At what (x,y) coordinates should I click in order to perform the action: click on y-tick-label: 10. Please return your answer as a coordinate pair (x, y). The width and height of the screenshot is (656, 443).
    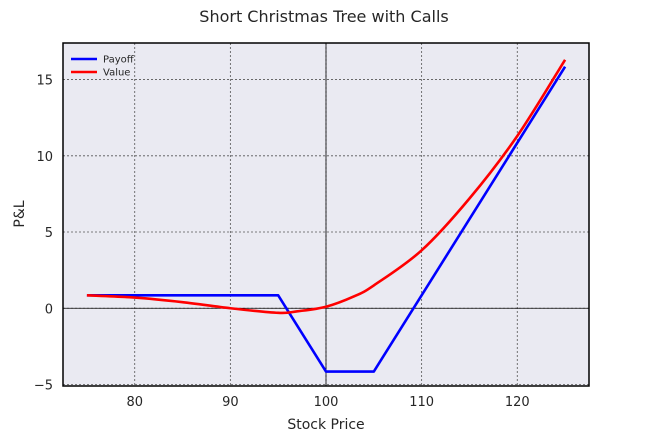
    Looking at the image, I should click on (44, 157).